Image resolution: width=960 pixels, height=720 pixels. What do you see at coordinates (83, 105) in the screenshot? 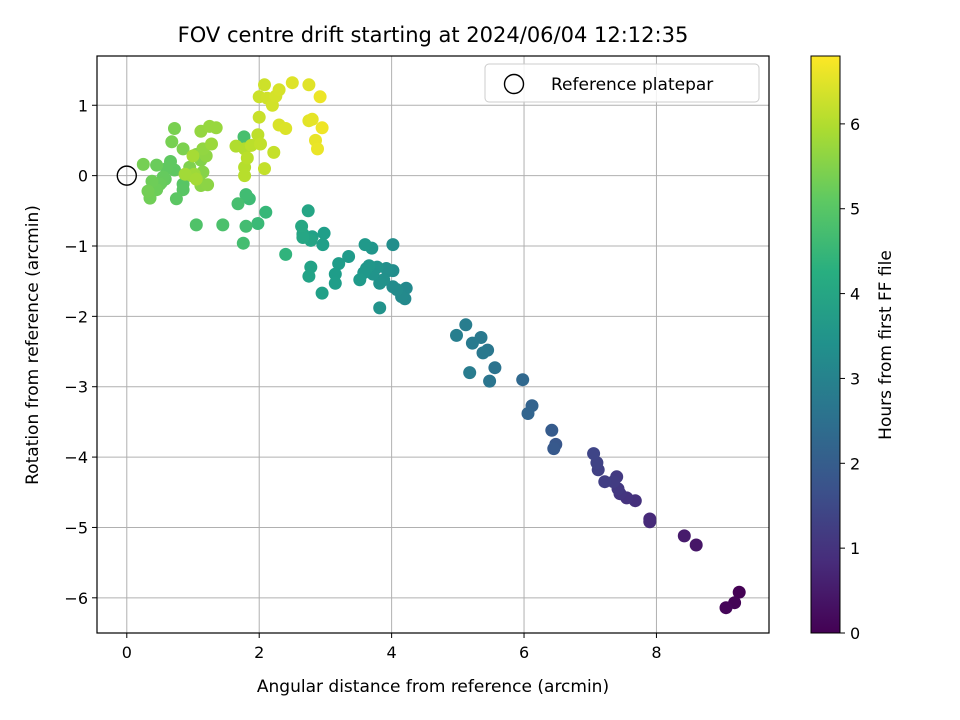
I see `y-tick-label: 1` at bounding box center [83, 105].